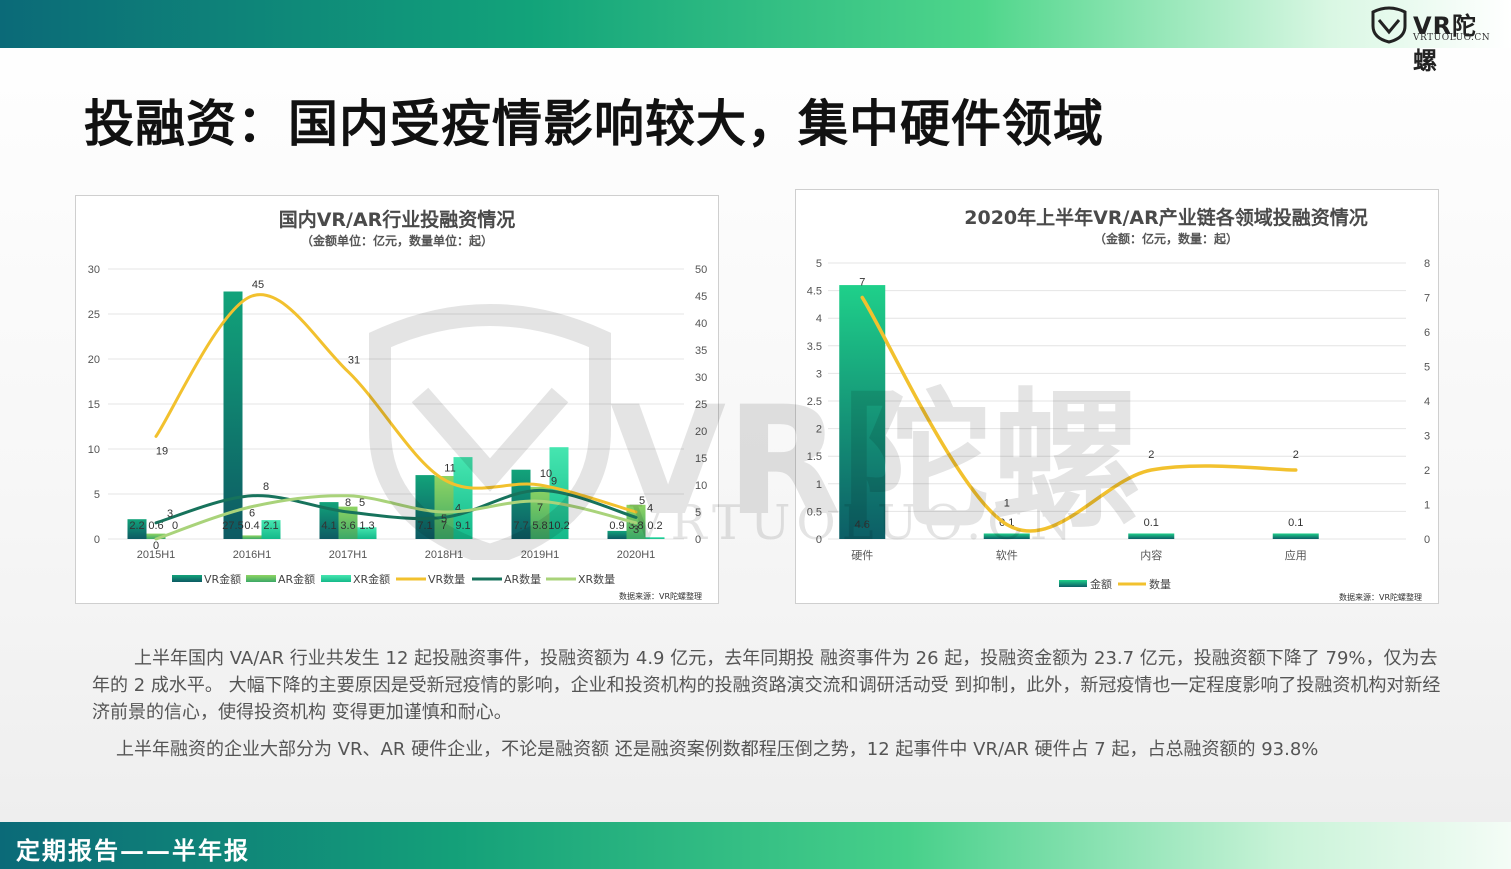 This screenshot has width=1511, height=869. Describe the element at coordinates (156, 555) in the screenshot. I see `x-tick-label: 2015H1` at that location.